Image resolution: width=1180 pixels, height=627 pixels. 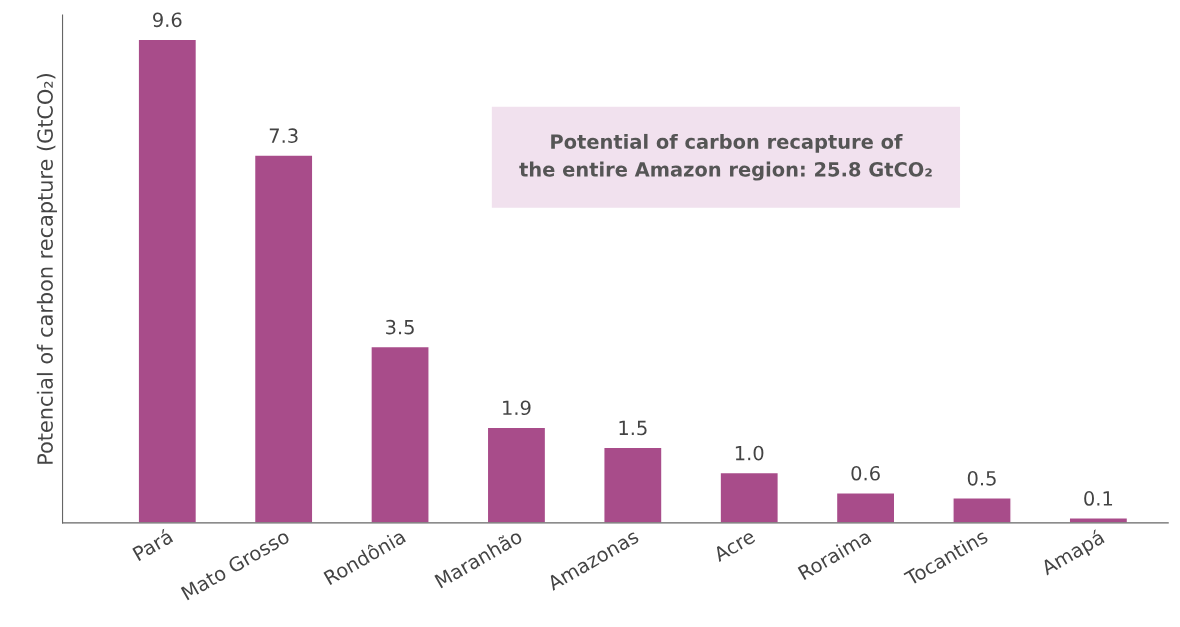 I want to click on x-tick-label: Acre, so click(x=734, y=545).